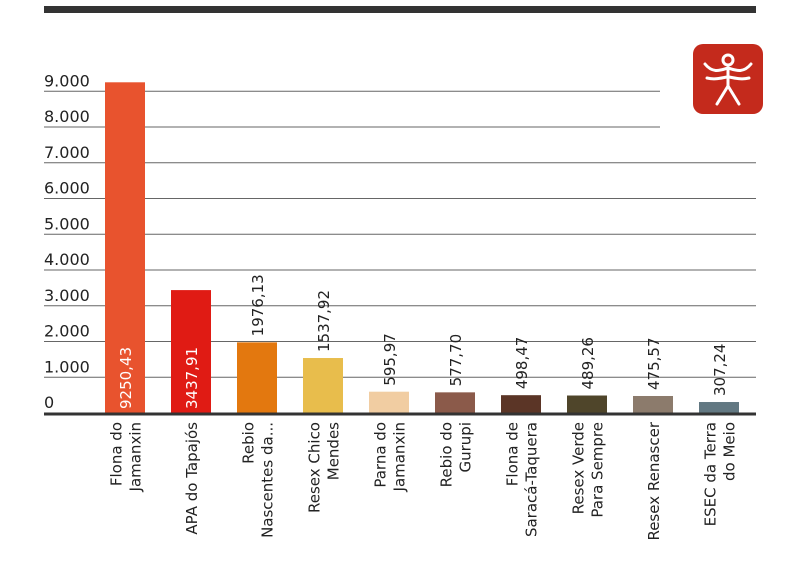  What do you see at coordinates (334, 451) in the screenshot?
I see `x-category-label: Mendes` at bounding box center [334, 451].